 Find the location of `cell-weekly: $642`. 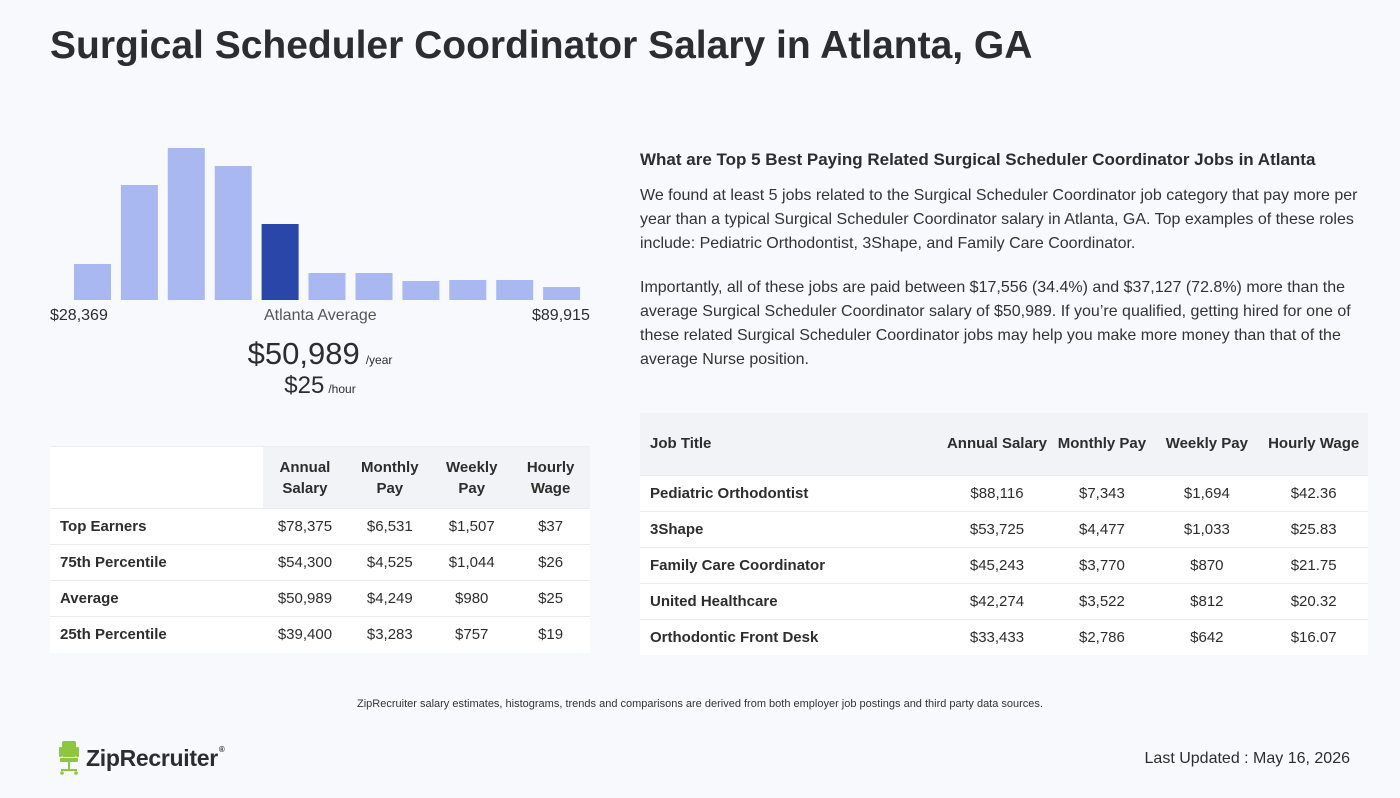

cell-weekly: $642 is located at coordinates (1207, 637).